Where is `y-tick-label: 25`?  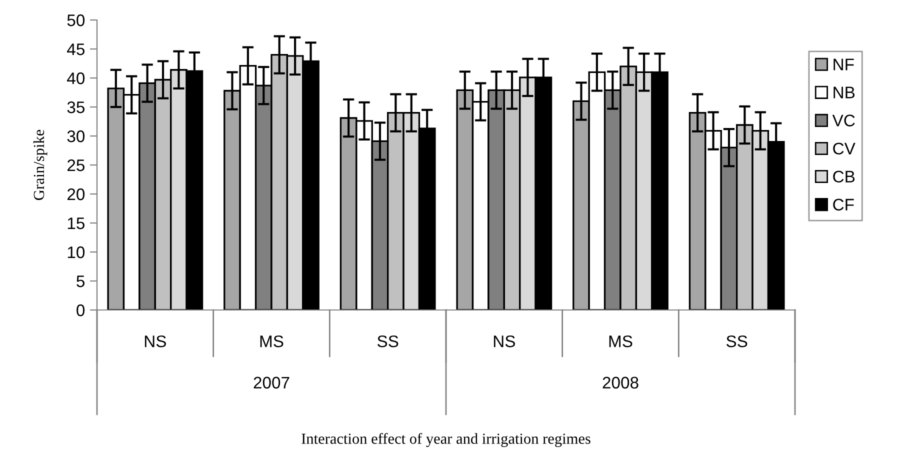
y-tick-label: 25 is located at coordinates (75, 165).